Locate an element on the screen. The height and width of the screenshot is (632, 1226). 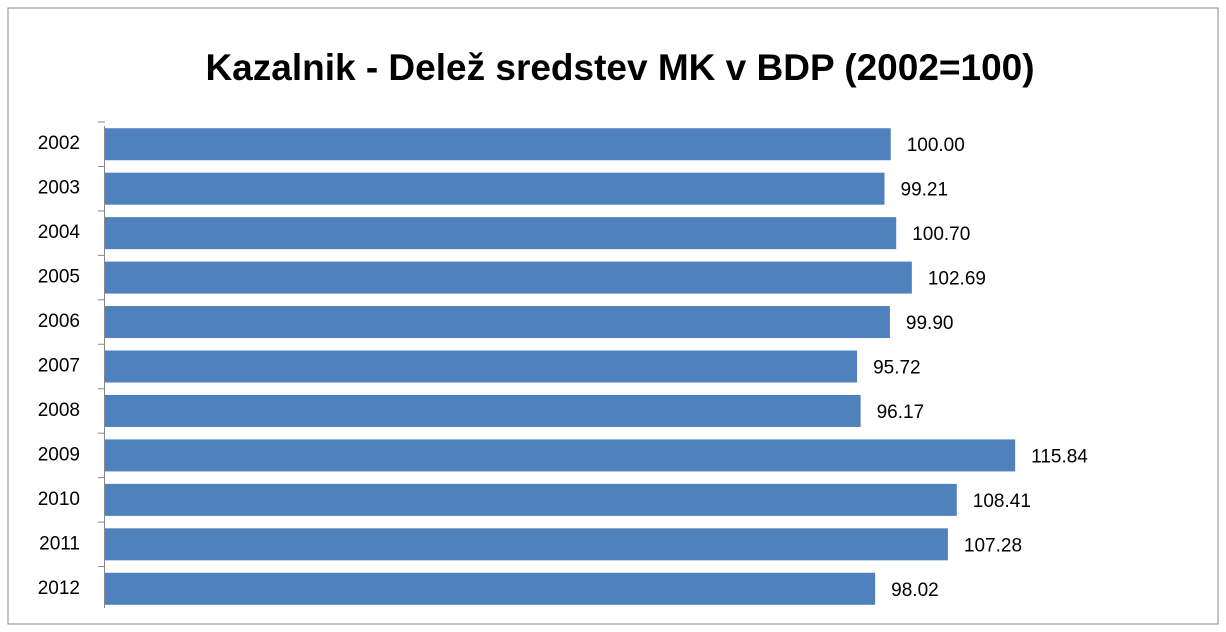
data-label: 107.28 is located at coordinates (993, 545).